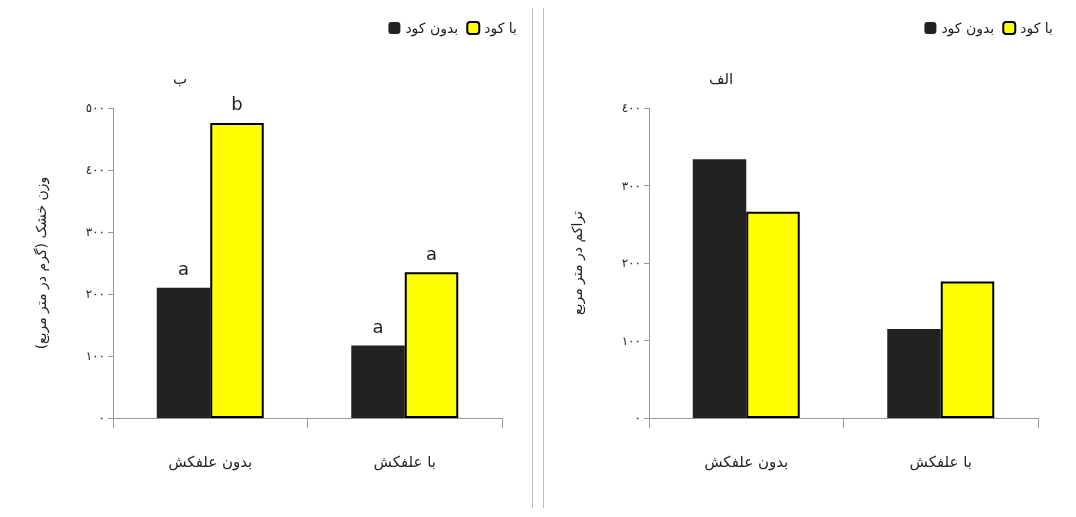  I want to click on y-axis-title: تراکم در متر مربع, so click(577, 262).